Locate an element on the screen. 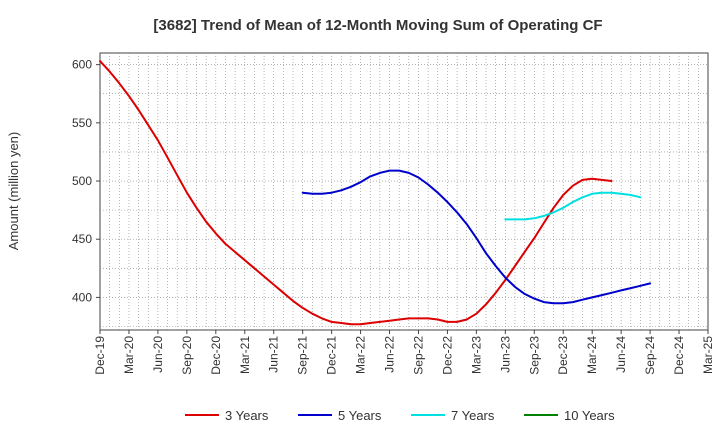  x-tick-label: Jun-21 is located at coordinates (274, 354).